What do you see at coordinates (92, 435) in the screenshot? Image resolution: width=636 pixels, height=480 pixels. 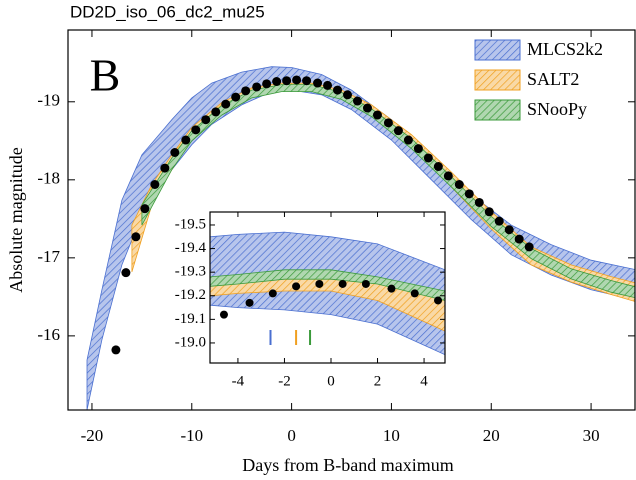 I see `x-tick-label: -20` at bounding box center [92, 435].